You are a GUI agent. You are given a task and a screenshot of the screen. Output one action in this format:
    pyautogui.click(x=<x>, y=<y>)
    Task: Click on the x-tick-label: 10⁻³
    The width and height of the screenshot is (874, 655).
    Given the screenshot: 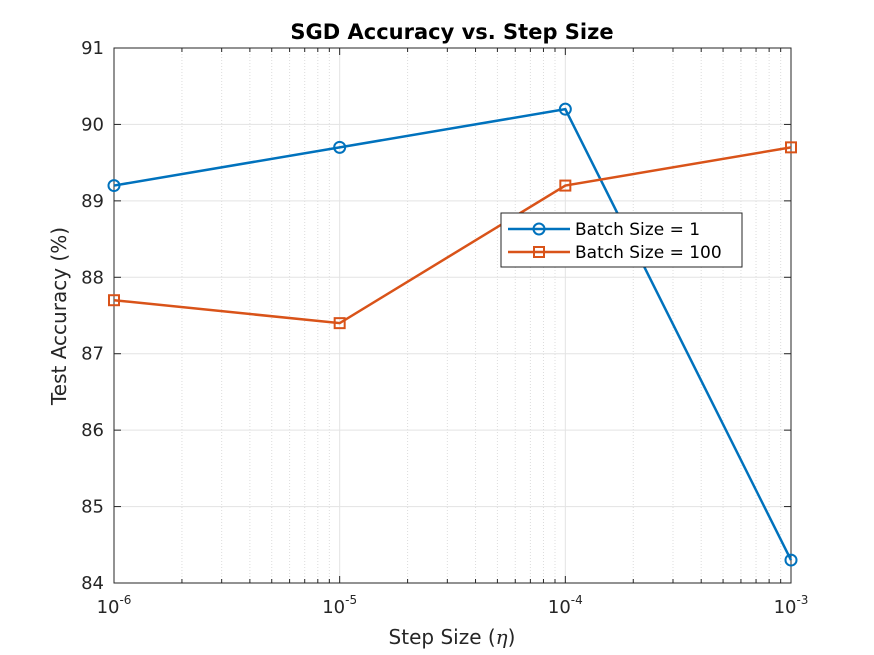 What is the action you would take?
    pyautogui.click(x=791, y=605)
    